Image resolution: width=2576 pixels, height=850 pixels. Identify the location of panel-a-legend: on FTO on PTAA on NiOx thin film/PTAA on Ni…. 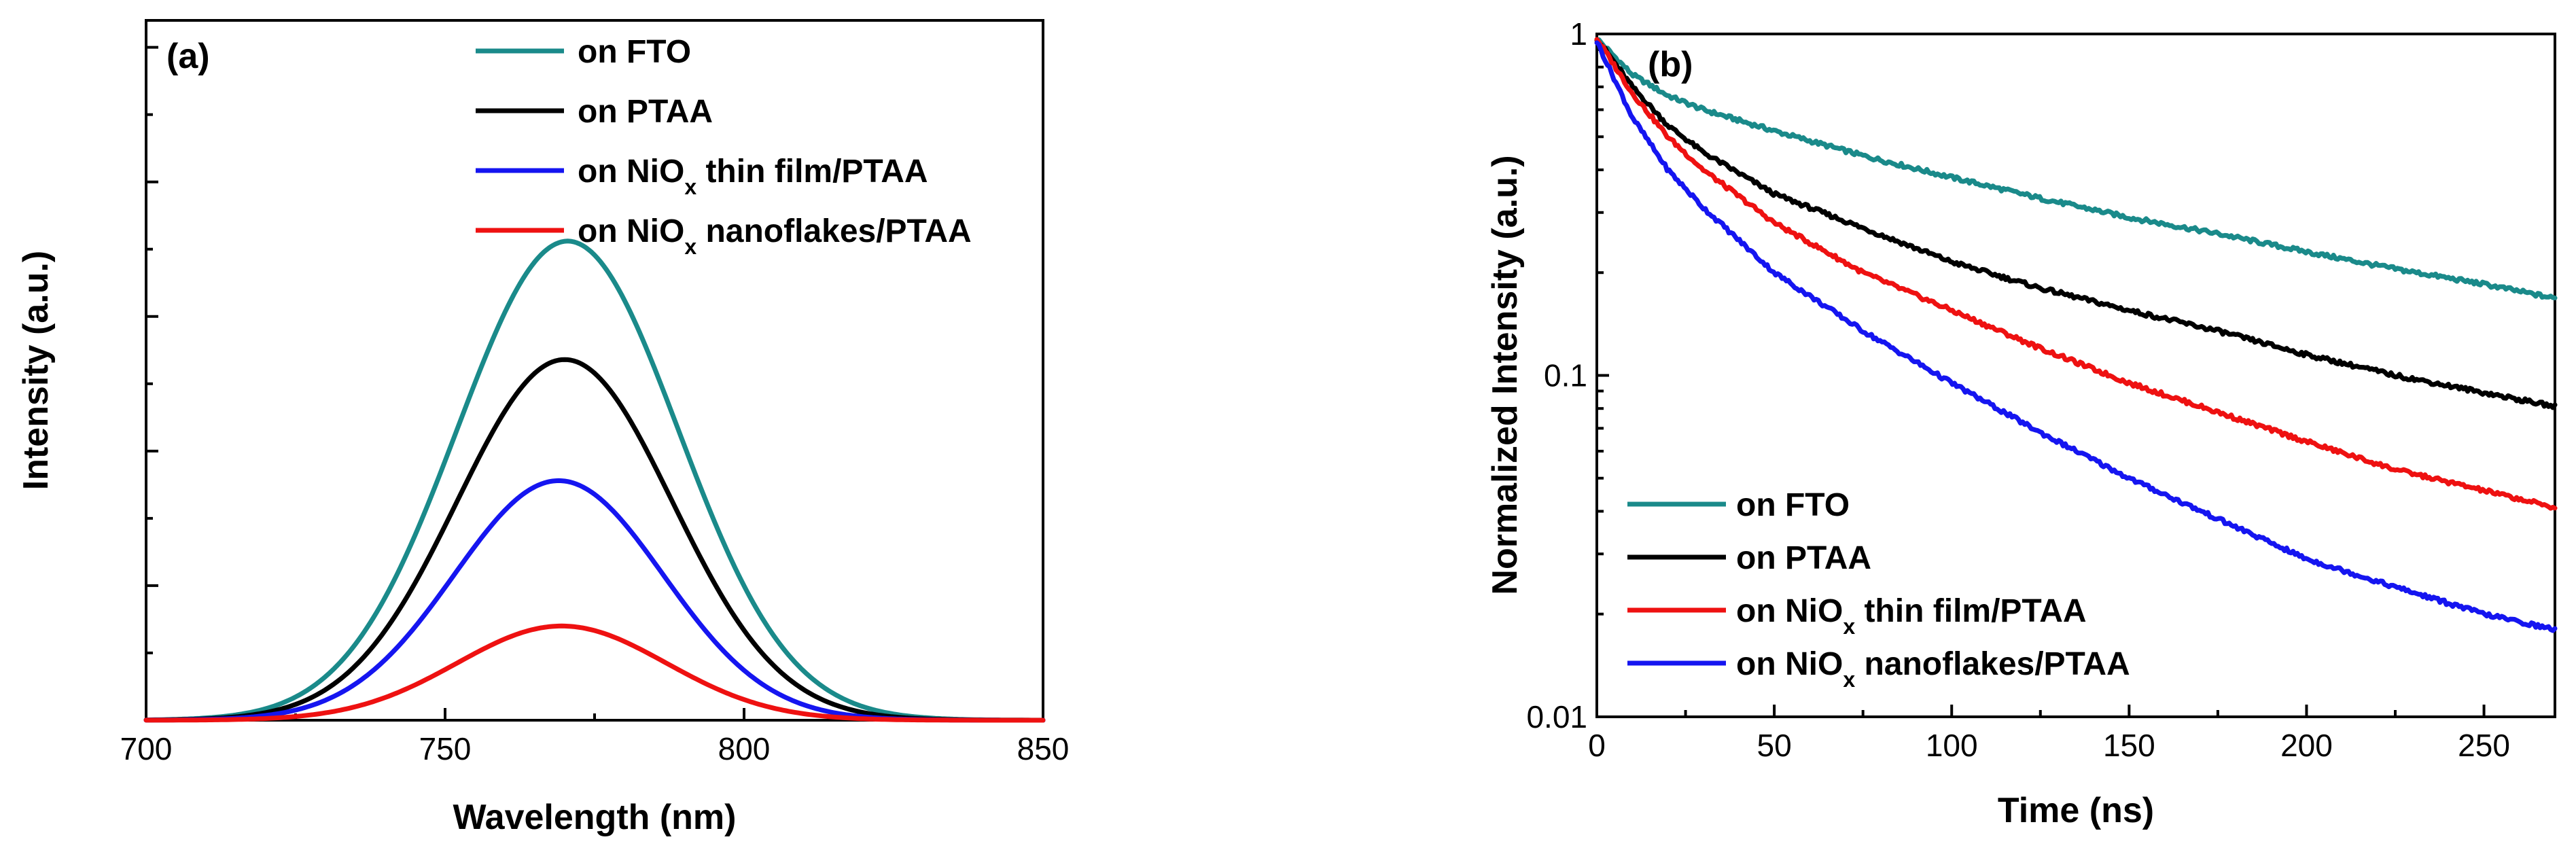
(724, 146).